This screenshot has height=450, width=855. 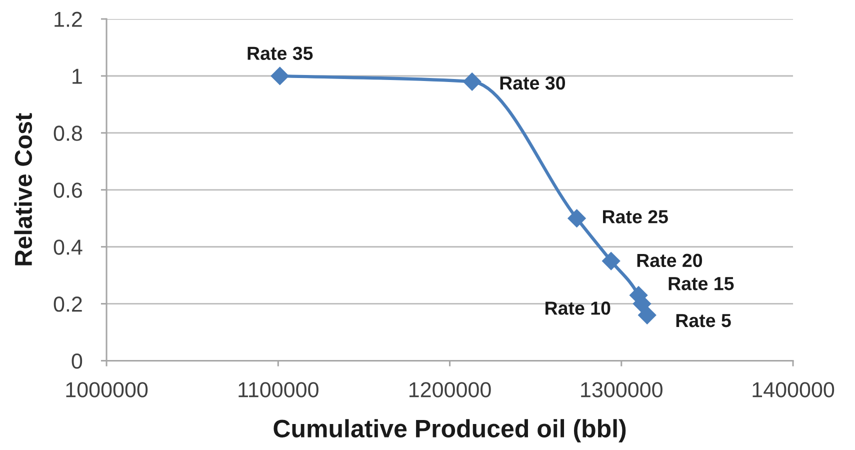 What do you see at coordinates (635, 217) in the screenshot?
I see `annotation: Rate 25` at bounding box center [635, 217].